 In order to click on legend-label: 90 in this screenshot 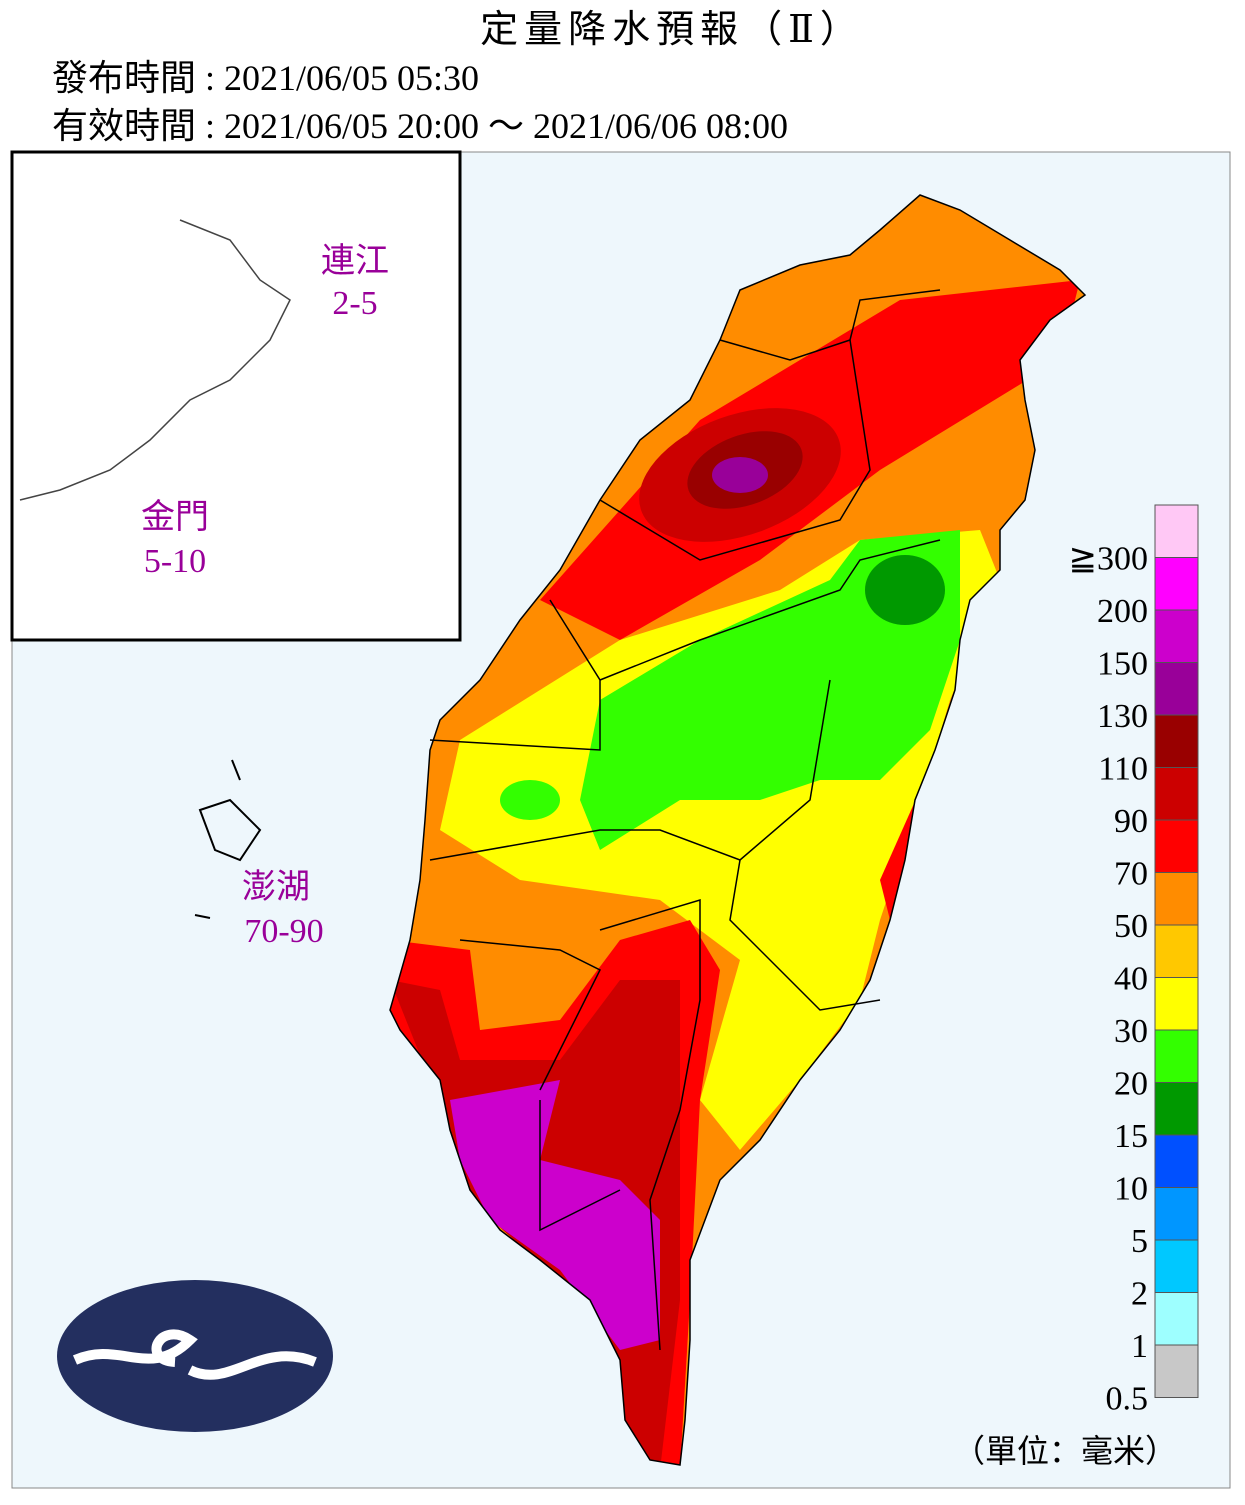, I will do `click(1131, 821)`.